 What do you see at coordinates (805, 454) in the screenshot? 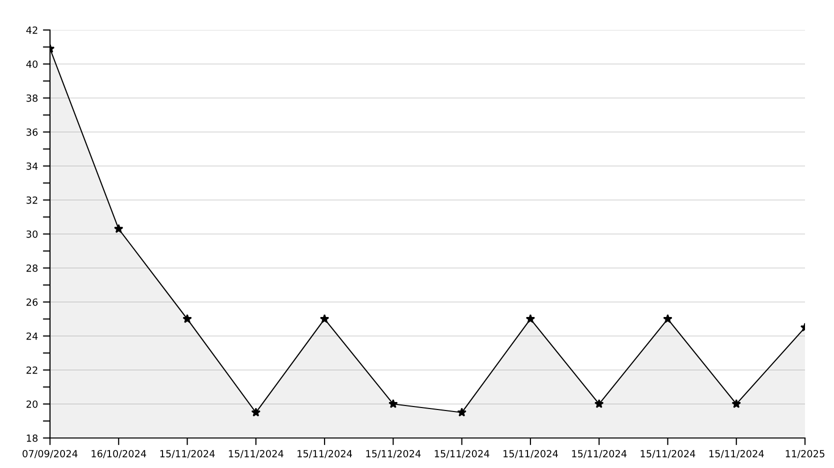
I see `x-tick-label: 11/2025` at bounding box center [805, 454].